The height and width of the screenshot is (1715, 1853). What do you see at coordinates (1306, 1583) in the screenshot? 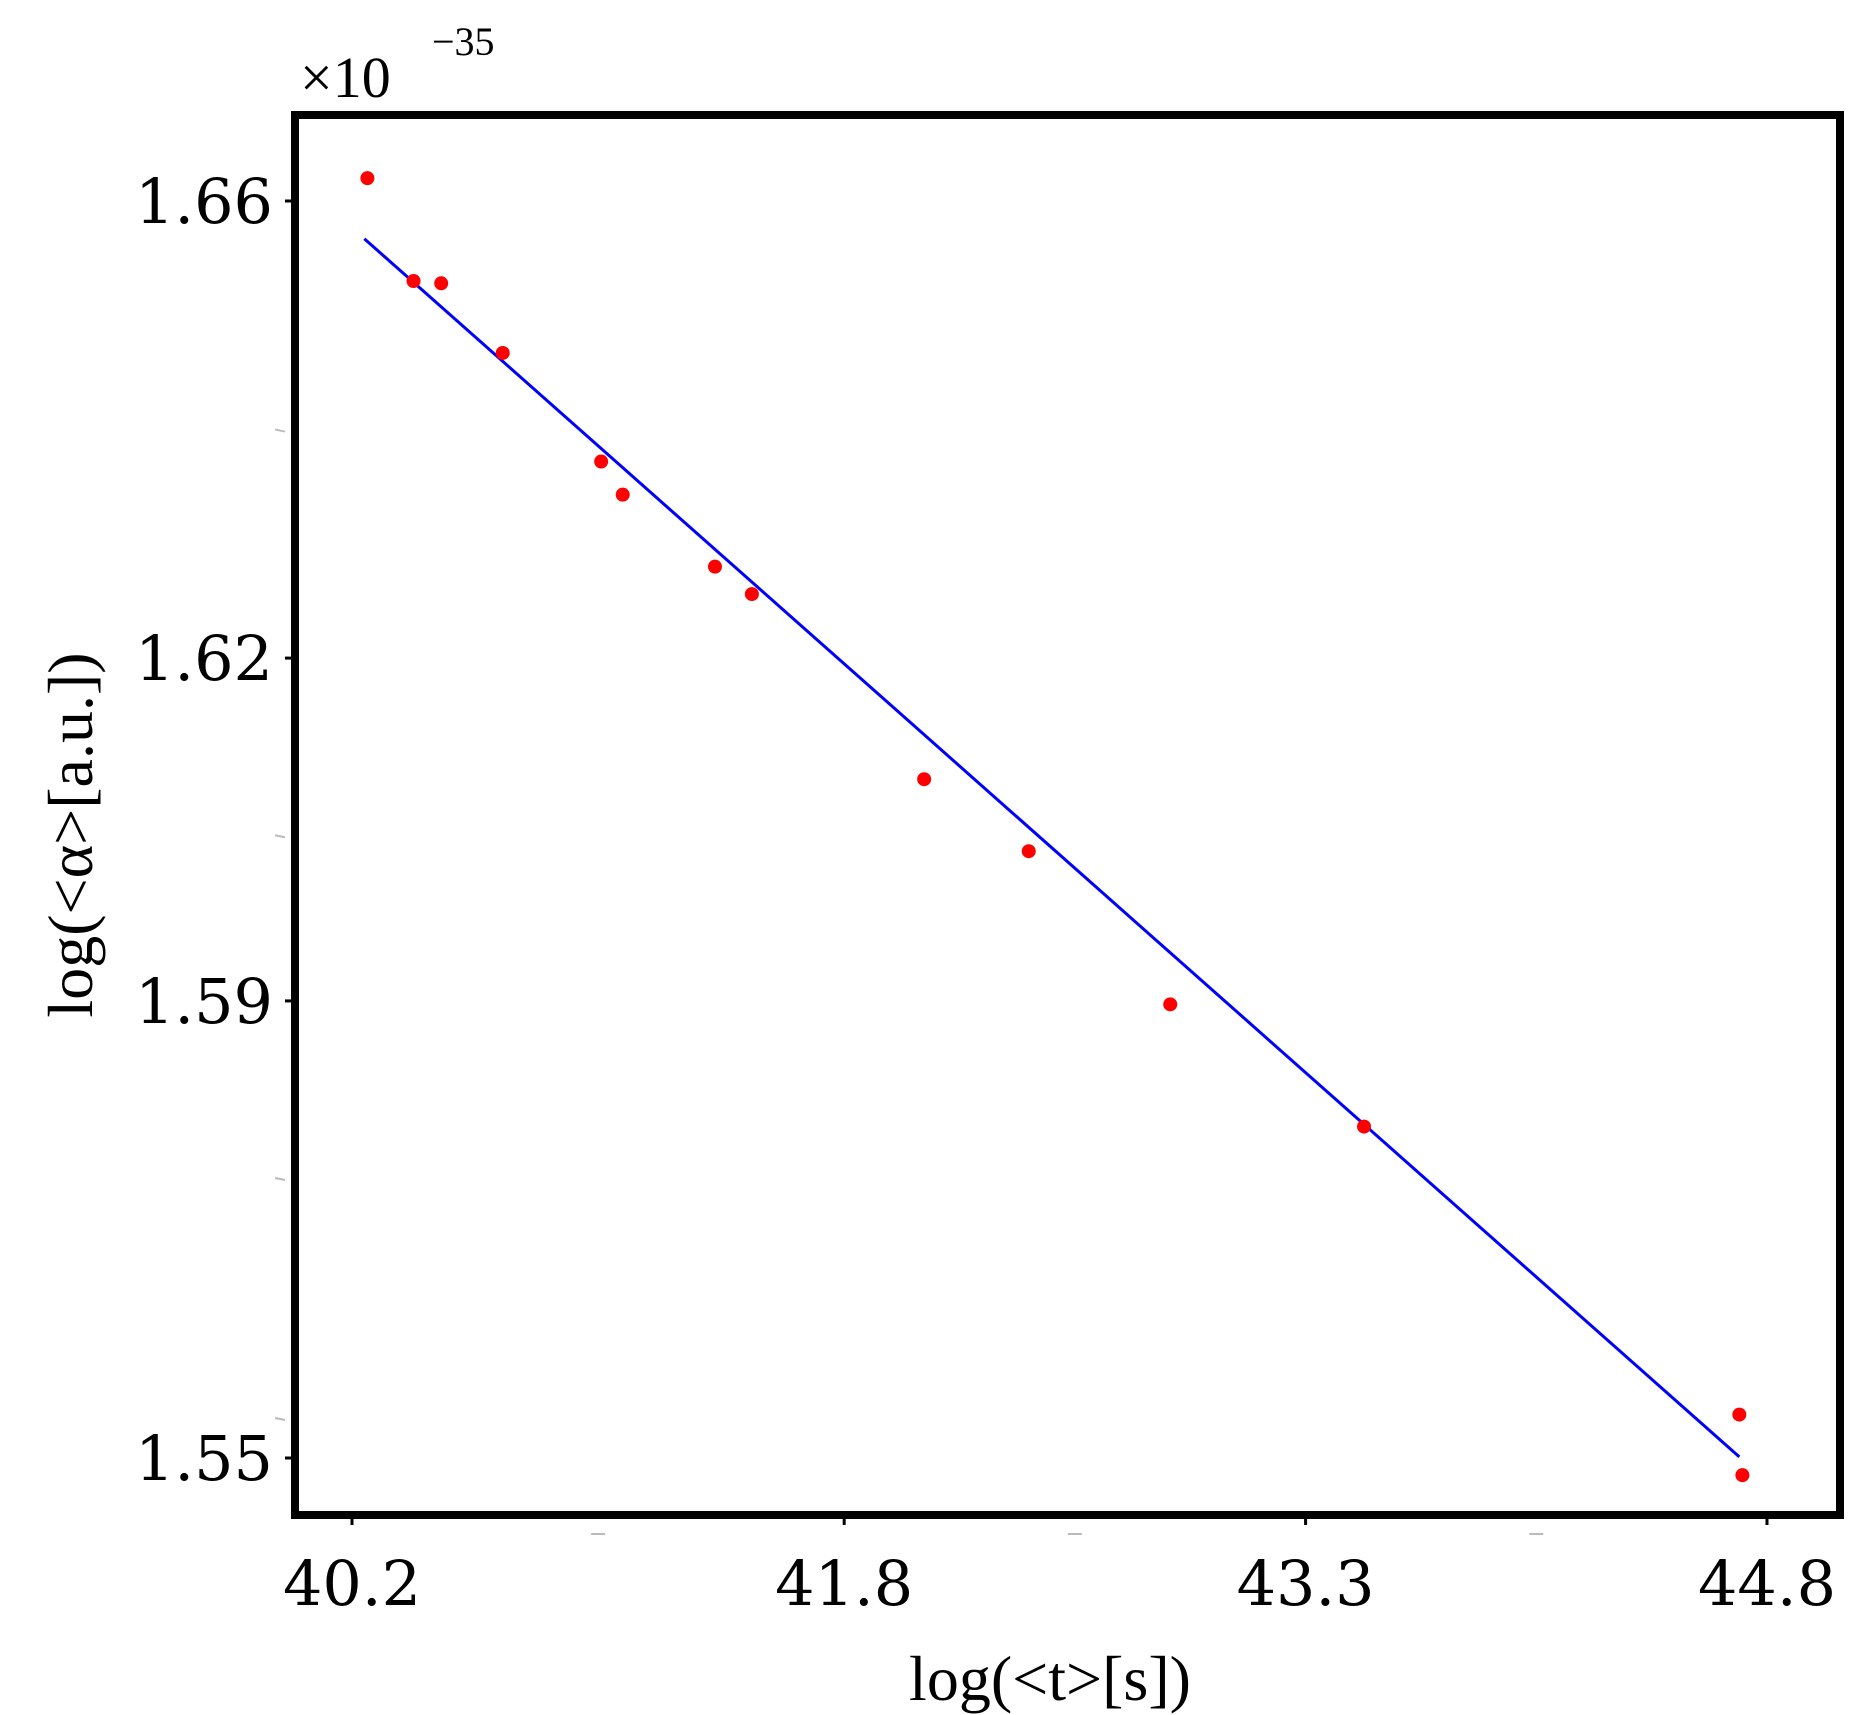
I see `x-tick-label: 43.3` at bounding box center [1306, 1583].